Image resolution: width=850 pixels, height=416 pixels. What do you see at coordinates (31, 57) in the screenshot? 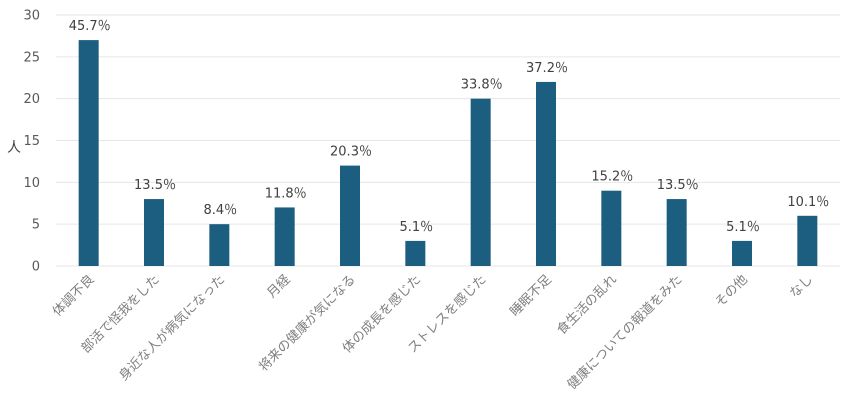
I see `y-tick-label: 25` at bounding box center [31, 57].